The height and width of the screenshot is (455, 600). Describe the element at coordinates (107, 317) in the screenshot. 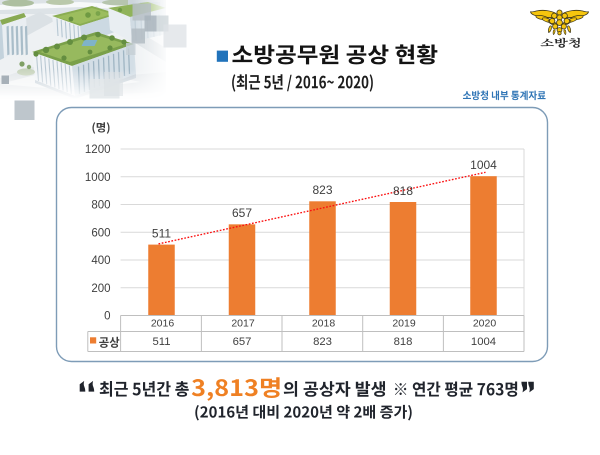

I see `svg-text: 0` at that location.